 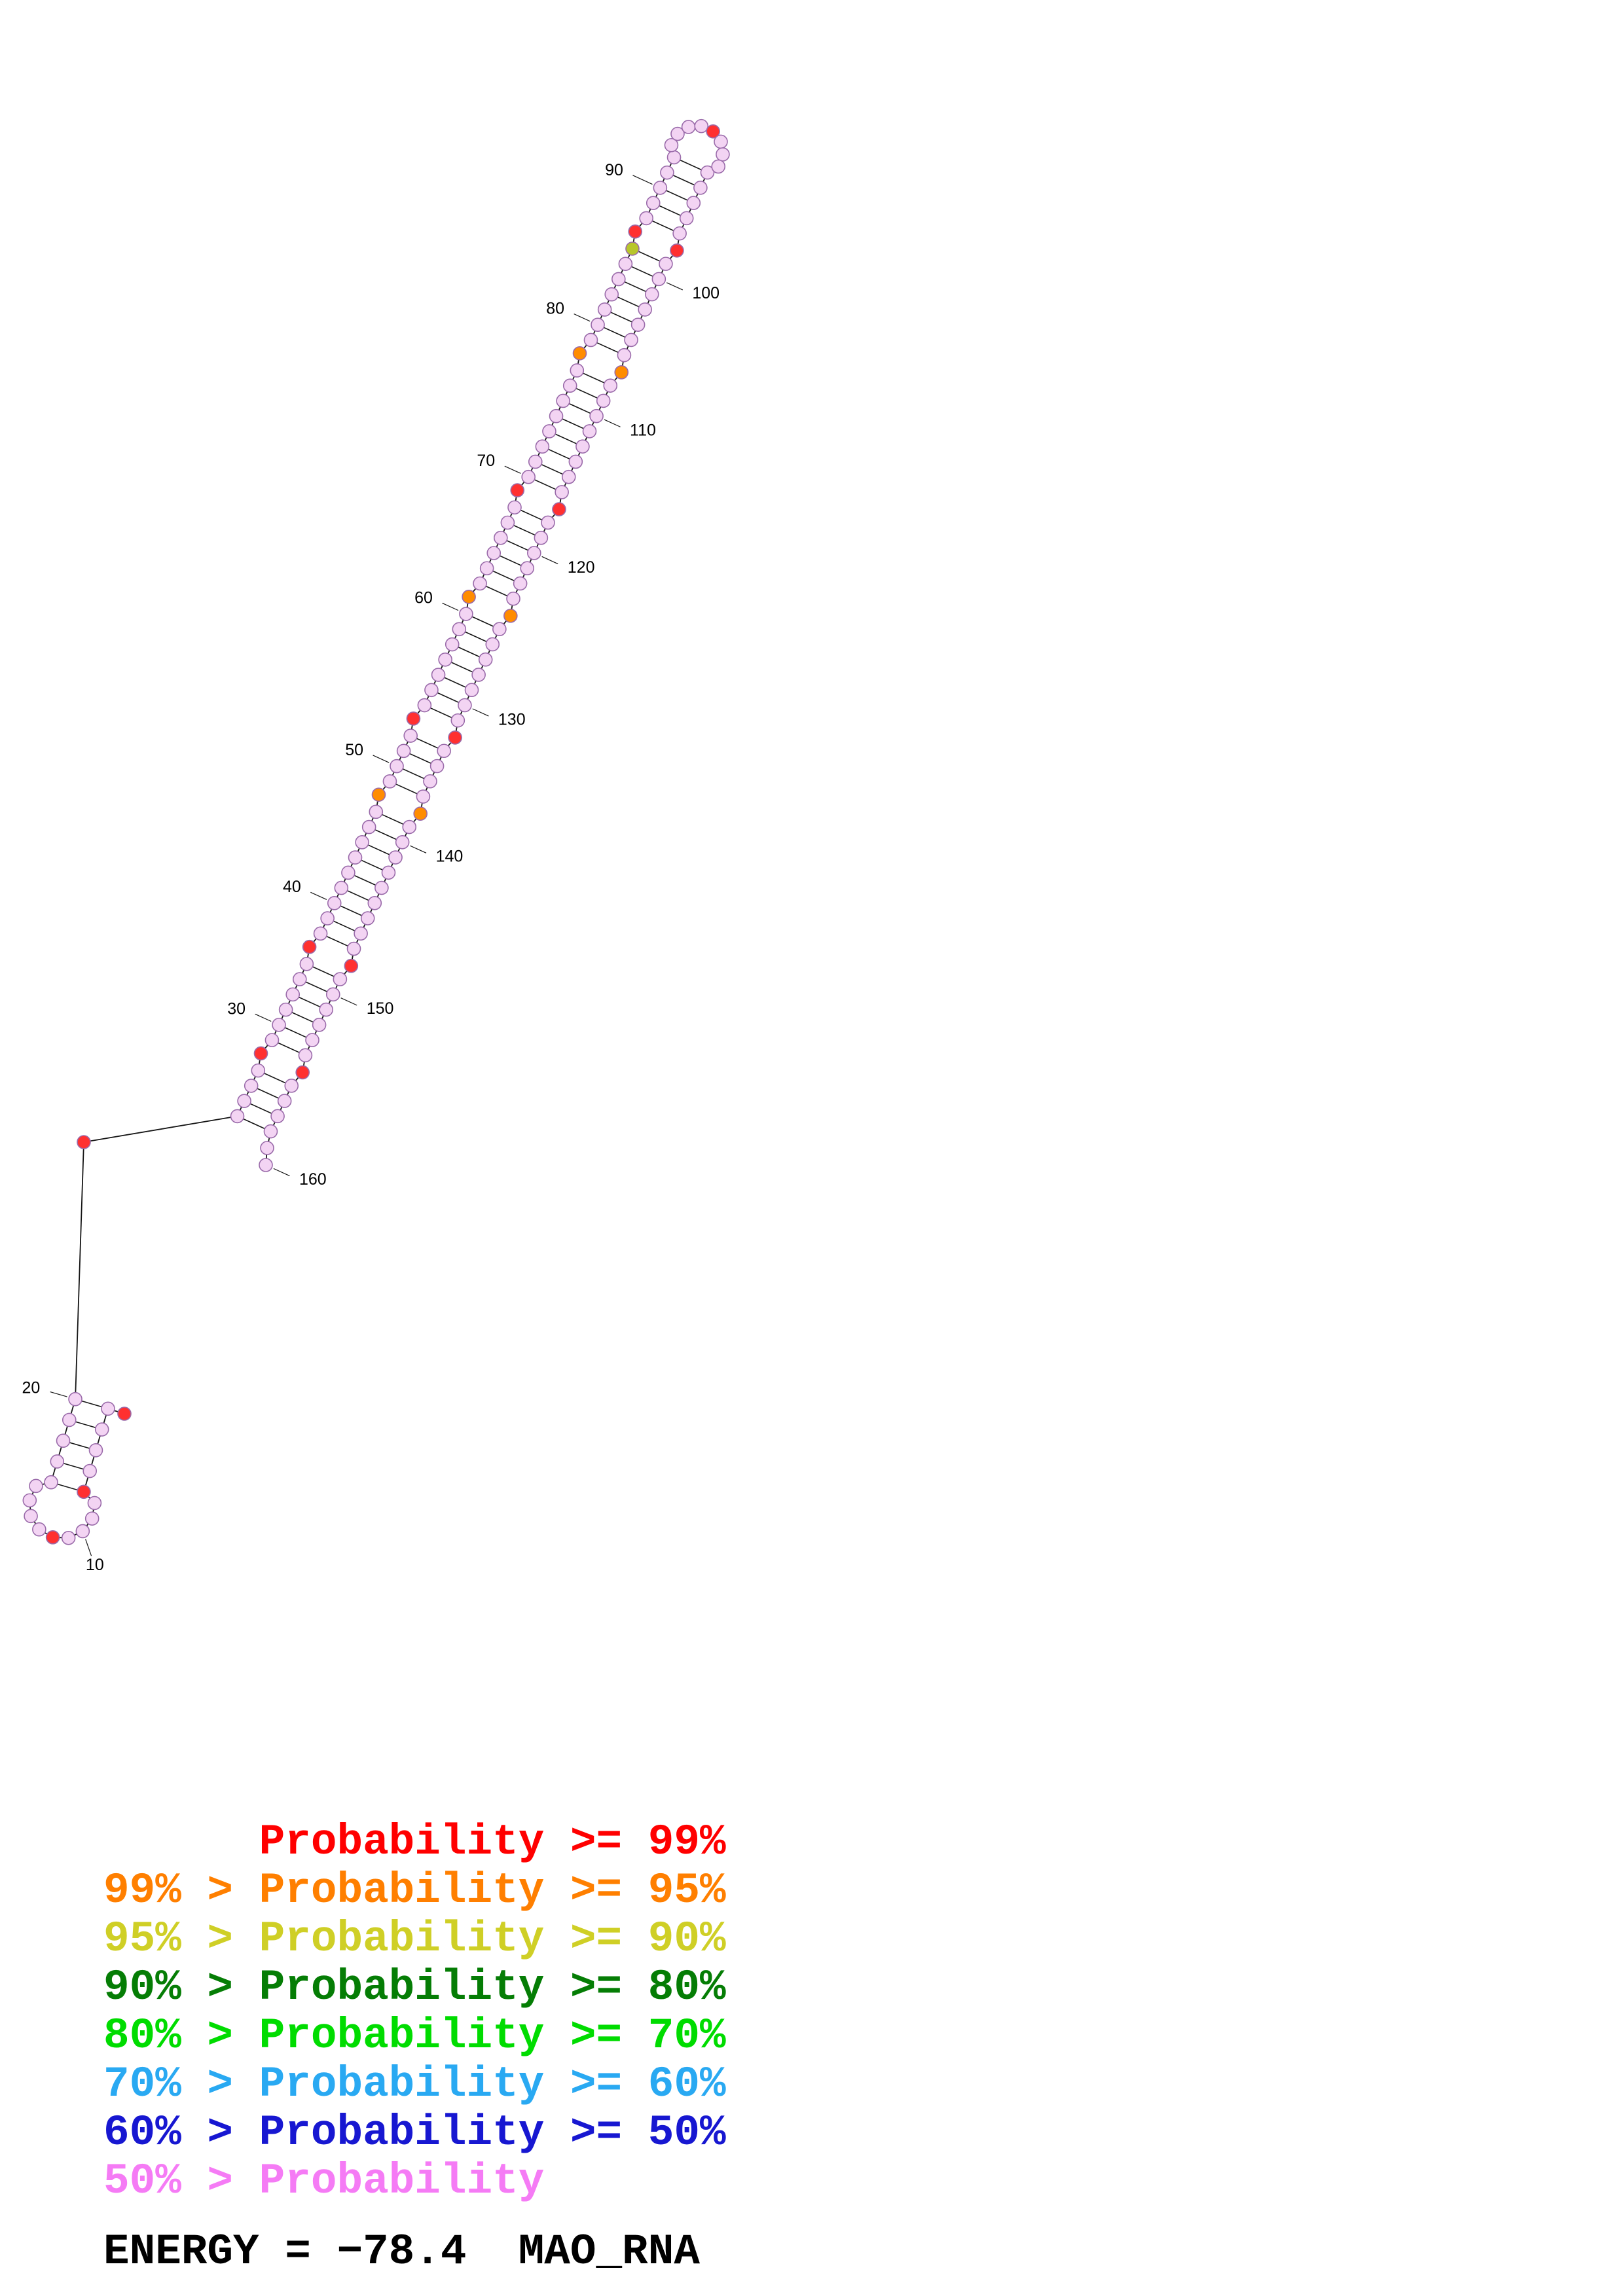 I want to click on legend-line: 50% > Probability, so click(x=324, y=2181).